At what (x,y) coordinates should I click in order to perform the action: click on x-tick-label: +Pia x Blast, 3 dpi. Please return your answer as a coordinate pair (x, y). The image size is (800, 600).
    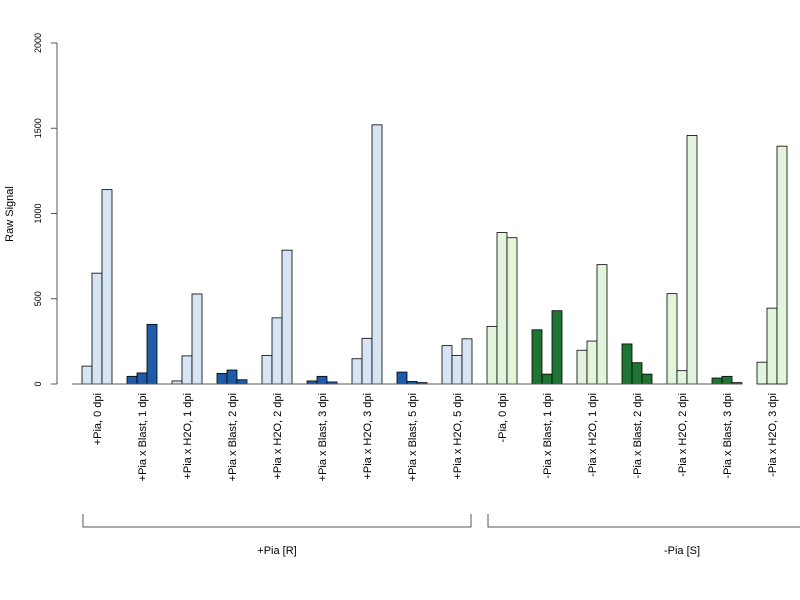
    Looking at the image, I should click on (323, 437).